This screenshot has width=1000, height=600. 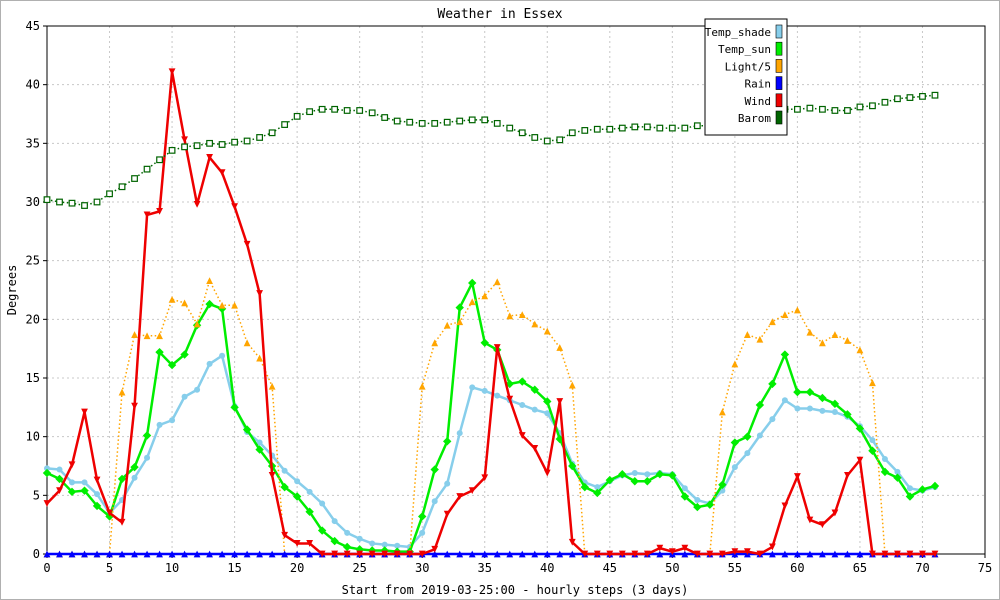 I want to click on x-tick-label: 25, so click(x=359, y=568).